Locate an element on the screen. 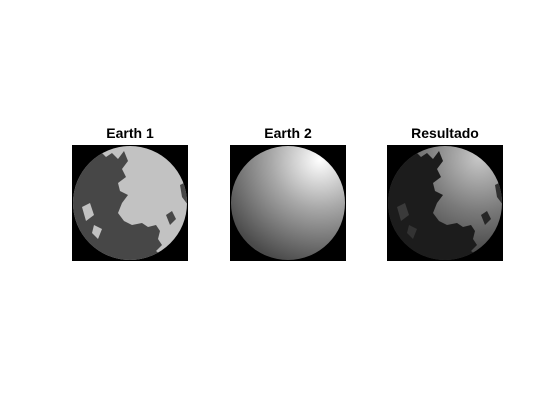  earth-1-image is located at coordinates (130, 203).